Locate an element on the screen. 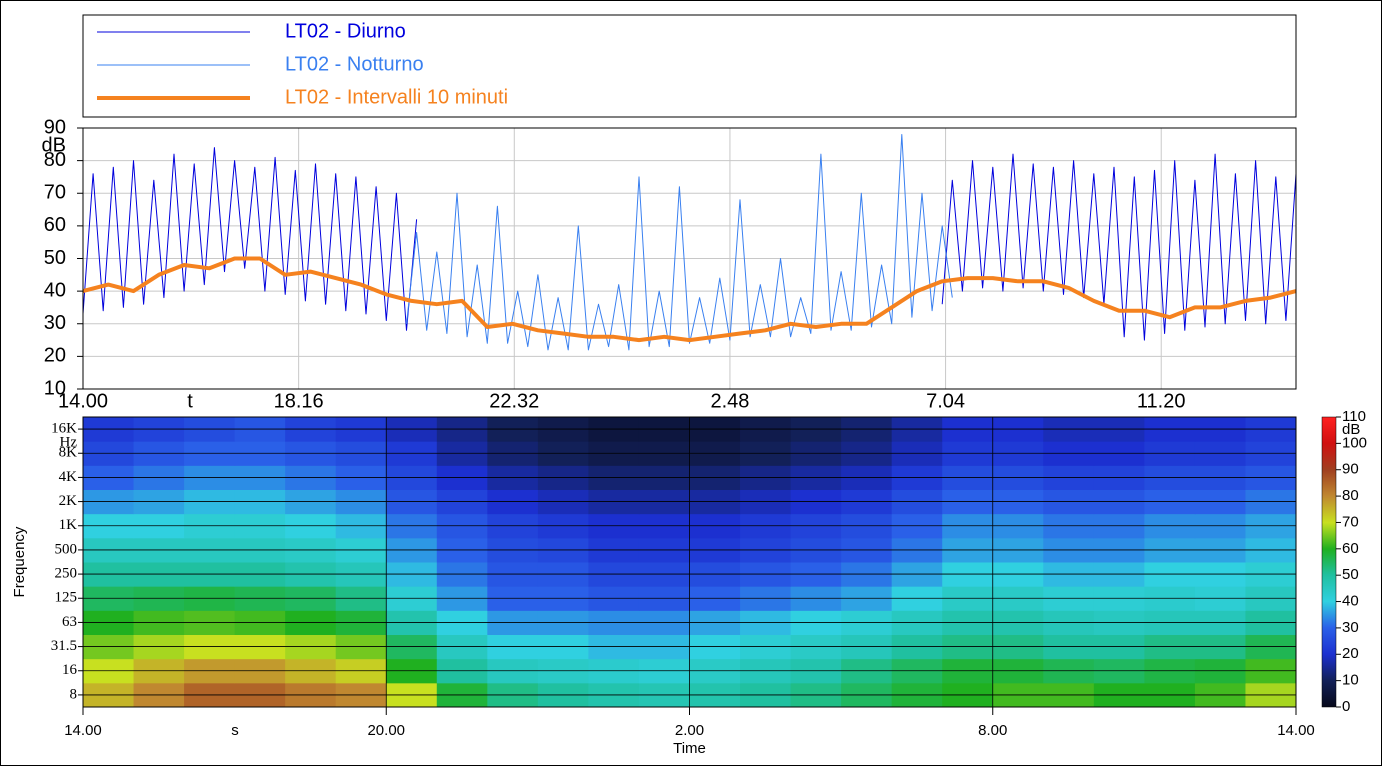  colorbar-tick-label: 70 is located at coordinates (1350, 521).